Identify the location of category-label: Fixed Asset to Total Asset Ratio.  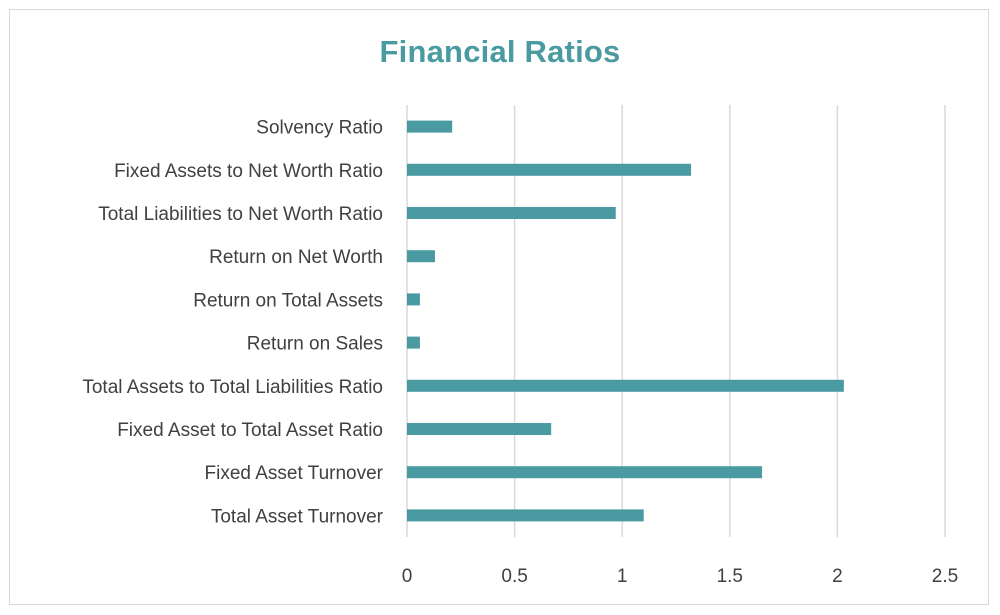
(250, 430).